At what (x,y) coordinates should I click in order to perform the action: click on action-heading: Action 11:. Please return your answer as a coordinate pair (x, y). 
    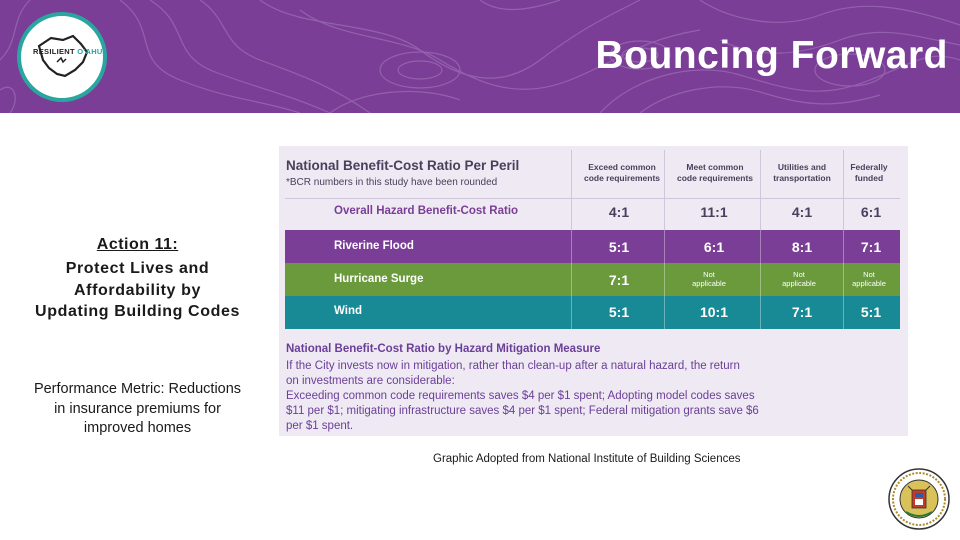
    Looking at the image, I should click on (137, 244).